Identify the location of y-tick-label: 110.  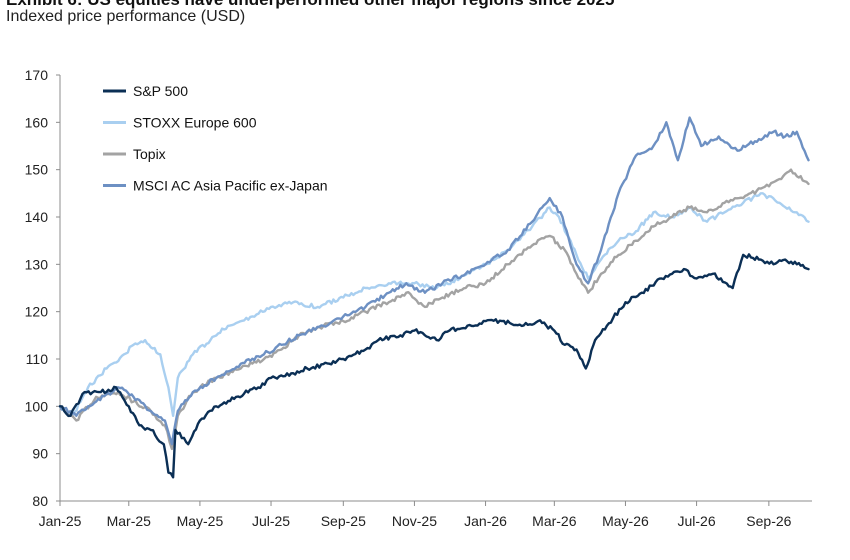
(37, 359).